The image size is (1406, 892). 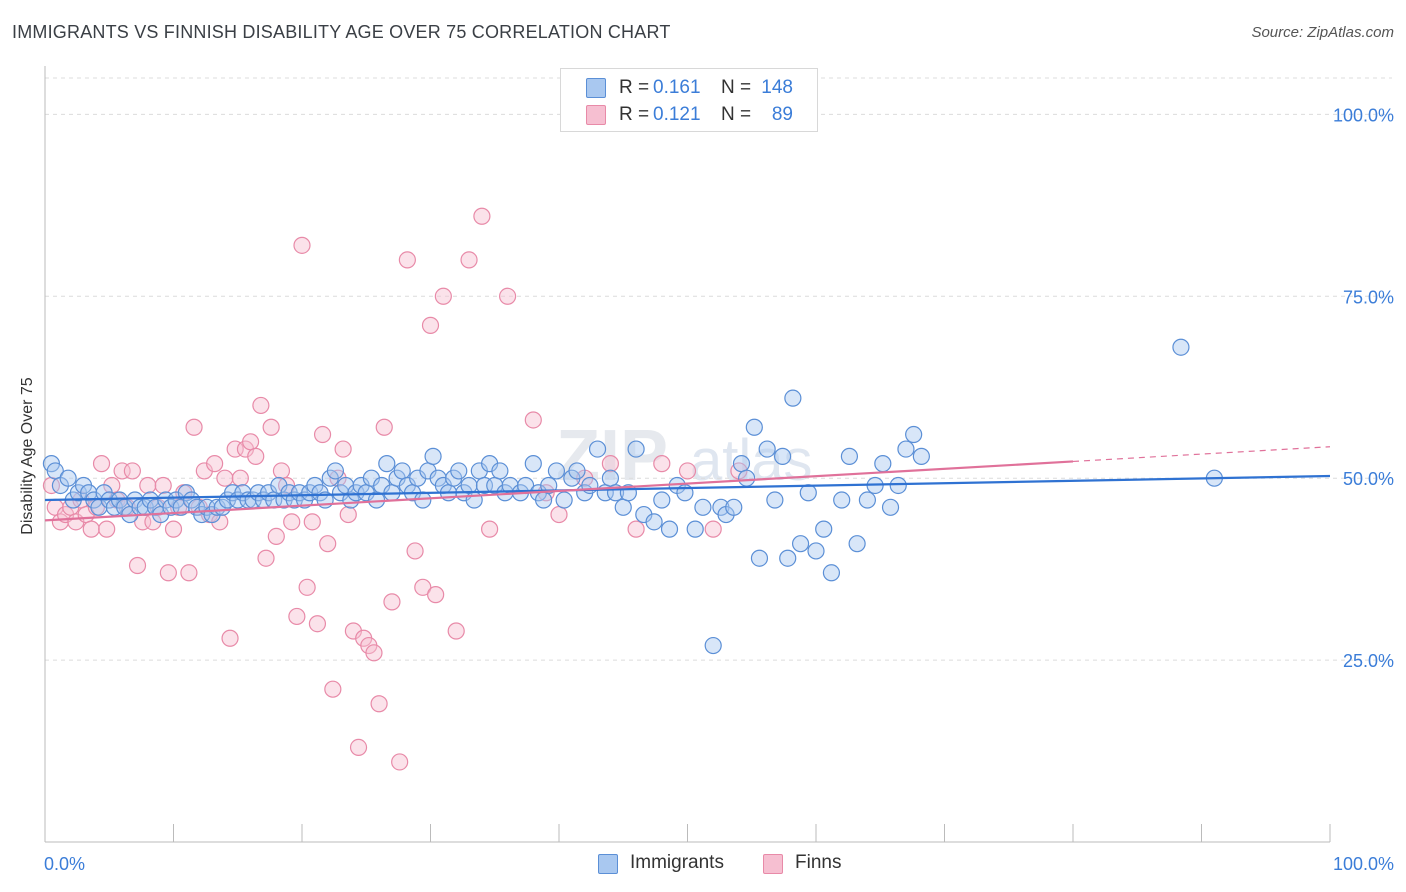 I want to click on finns-trend-extension, so click(x=1201, y=454).